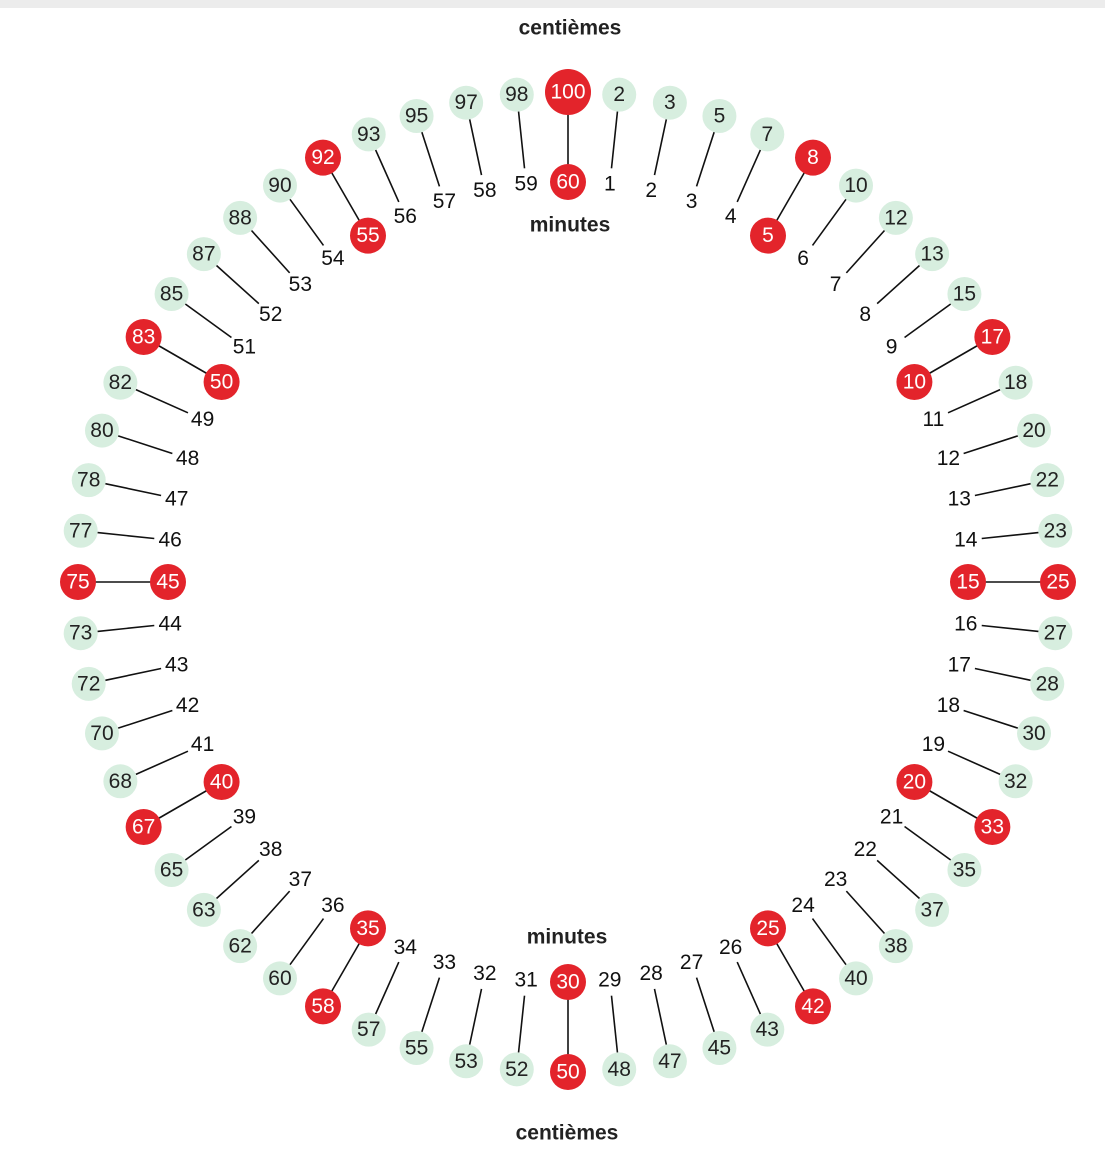 The image size is (1105, 1167). Describe the element at coordinates (239, 946) in the screenshot. I see `centieme-label: 62` at that location.